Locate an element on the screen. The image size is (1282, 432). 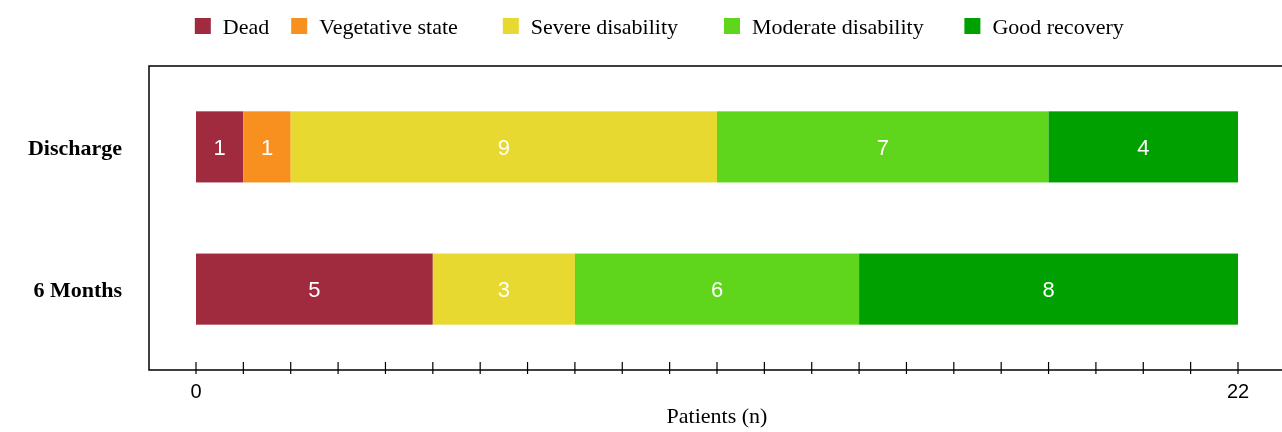
data-label: 6 is located at coordinates (717, 289).